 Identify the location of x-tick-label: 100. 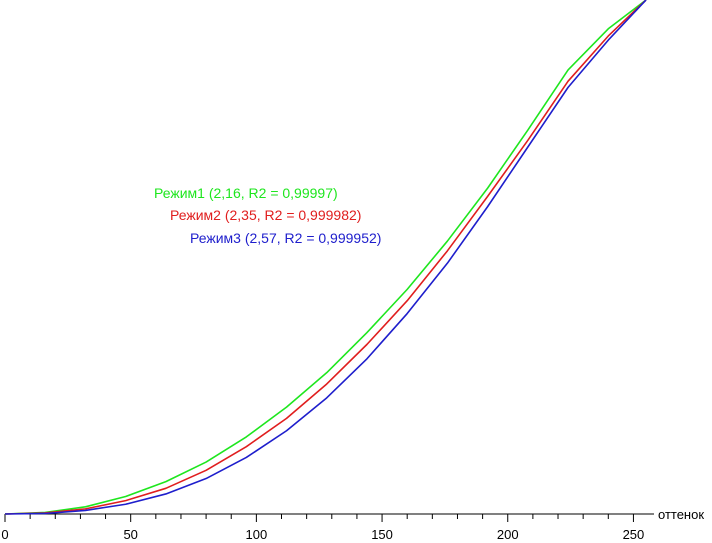
(257, 534).